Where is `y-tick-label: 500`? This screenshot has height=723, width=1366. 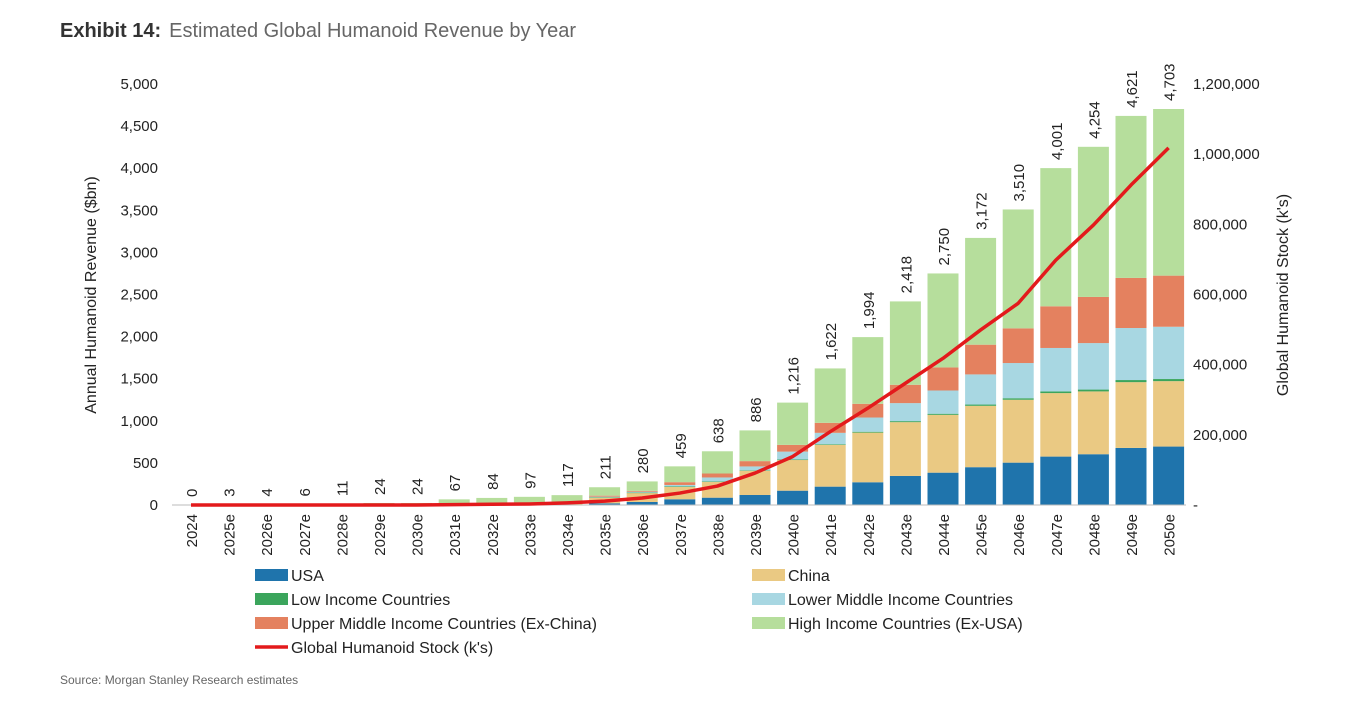
y-tick-label: 500 is located at coordinates (145, 463).